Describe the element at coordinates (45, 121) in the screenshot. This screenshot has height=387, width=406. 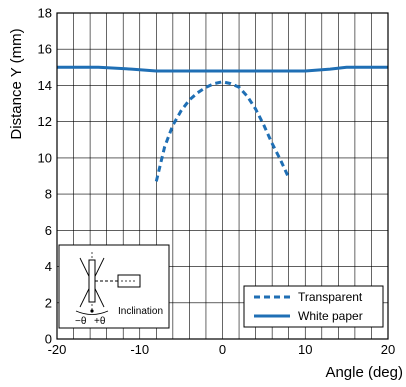
I see `y-tick-label: 12` at that location.